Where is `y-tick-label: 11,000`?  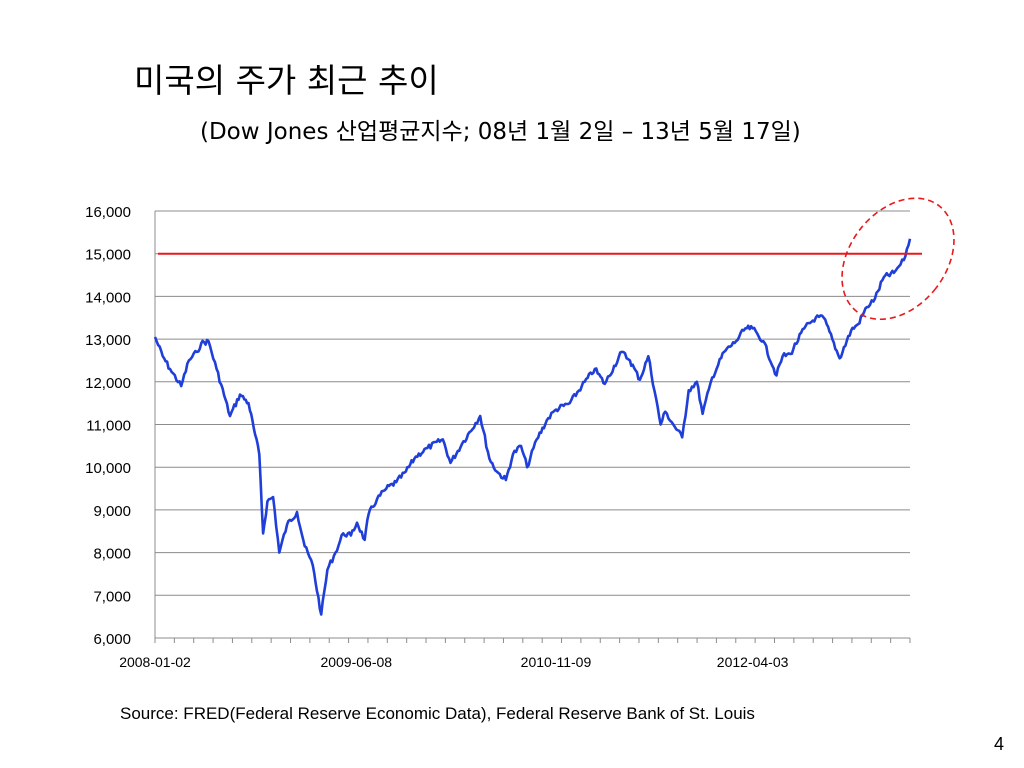 y-tick-label: 11,000 is located at coordinates (108, 426).